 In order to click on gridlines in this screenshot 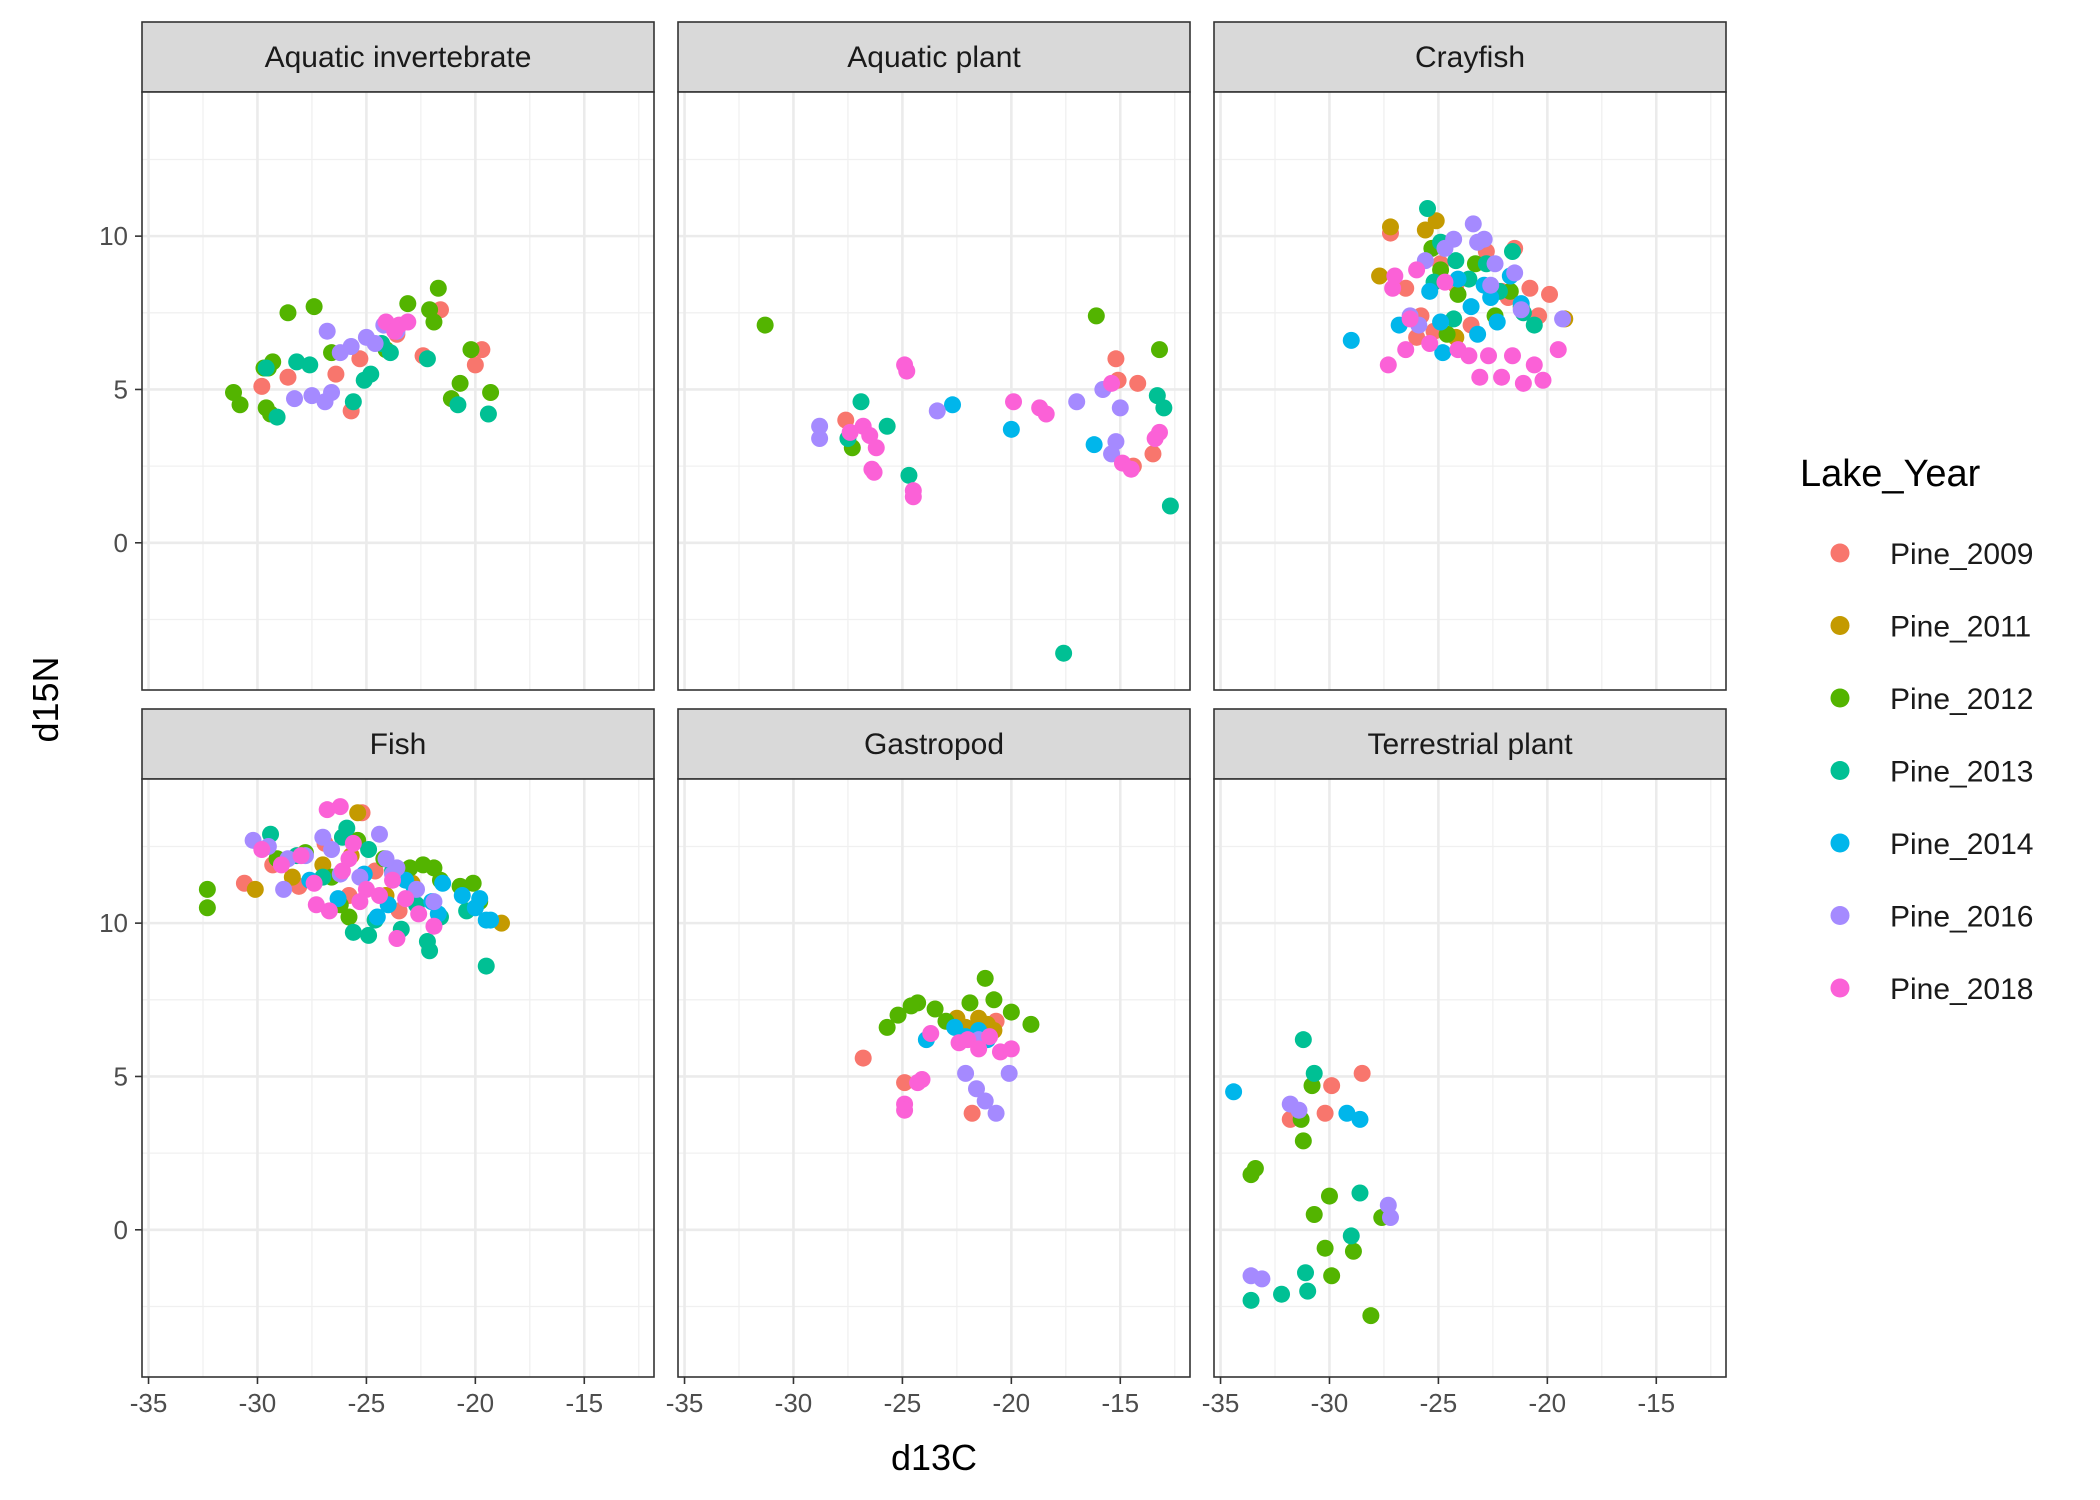, I will do `click(1470, 391)`.